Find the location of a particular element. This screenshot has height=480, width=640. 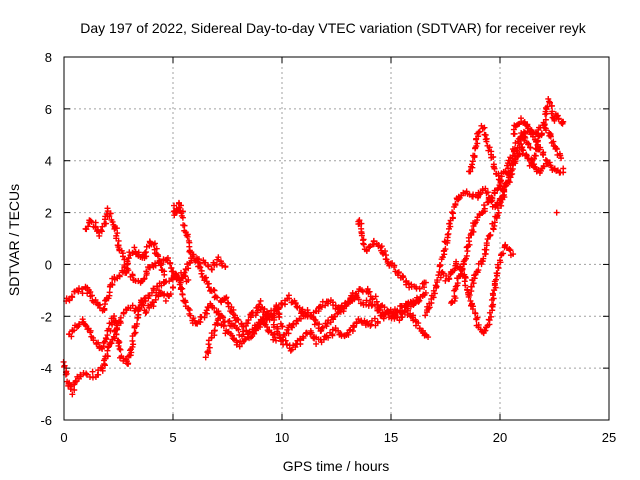

x-tick-label: 20 is located at coordinates (500, 437).